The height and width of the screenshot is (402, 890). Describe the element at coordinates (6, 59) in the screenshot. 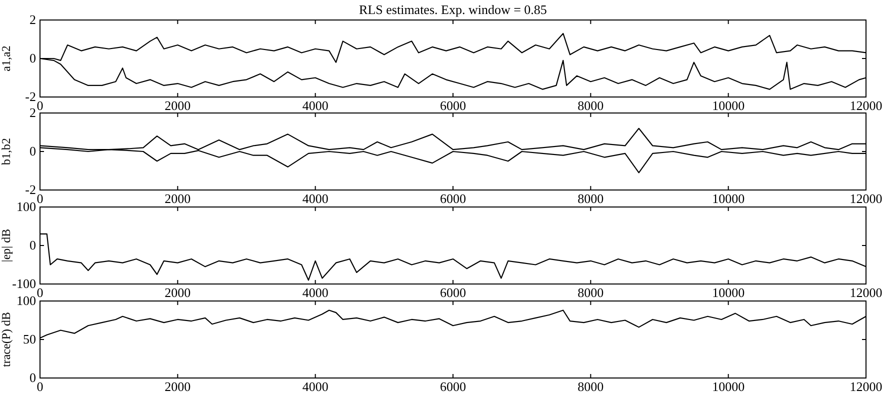

I see `y-axis-title: a1,a2` at that location.